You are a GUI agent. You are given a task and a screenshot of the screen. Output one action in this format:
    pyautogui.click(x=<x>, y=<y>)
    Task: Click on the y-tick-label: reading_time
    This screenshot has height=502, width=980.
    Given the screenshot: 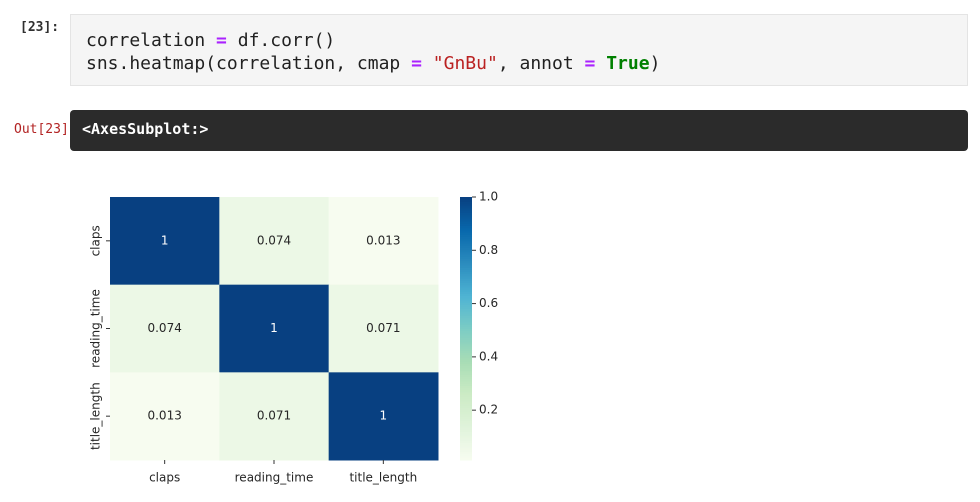 What is the action you would take?
    pyautogui.click(x=96, y=328)
    